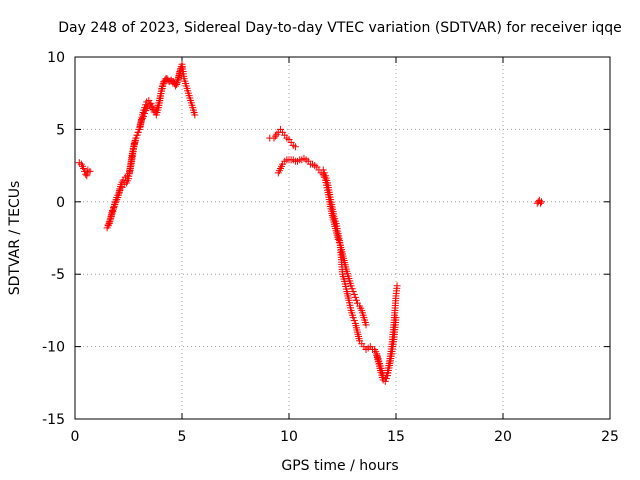 The width and height of the screenshot is (640, 480). I want to click on y-tick-label: -10, so click(53, 348).